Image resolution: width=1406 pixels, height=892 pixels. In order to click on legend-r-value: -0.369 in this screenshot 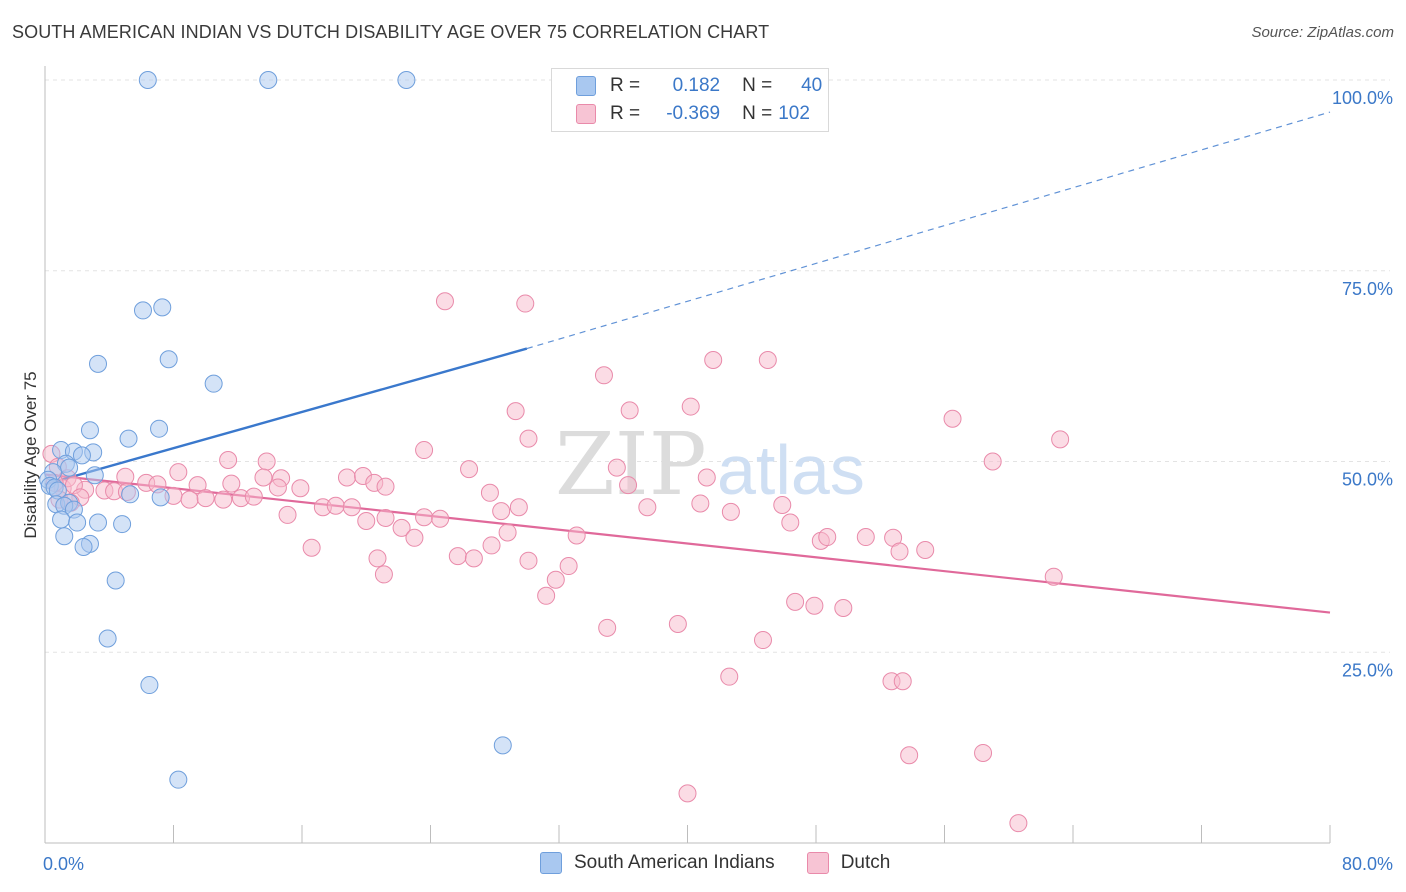, I will do `click(693, 113)`.